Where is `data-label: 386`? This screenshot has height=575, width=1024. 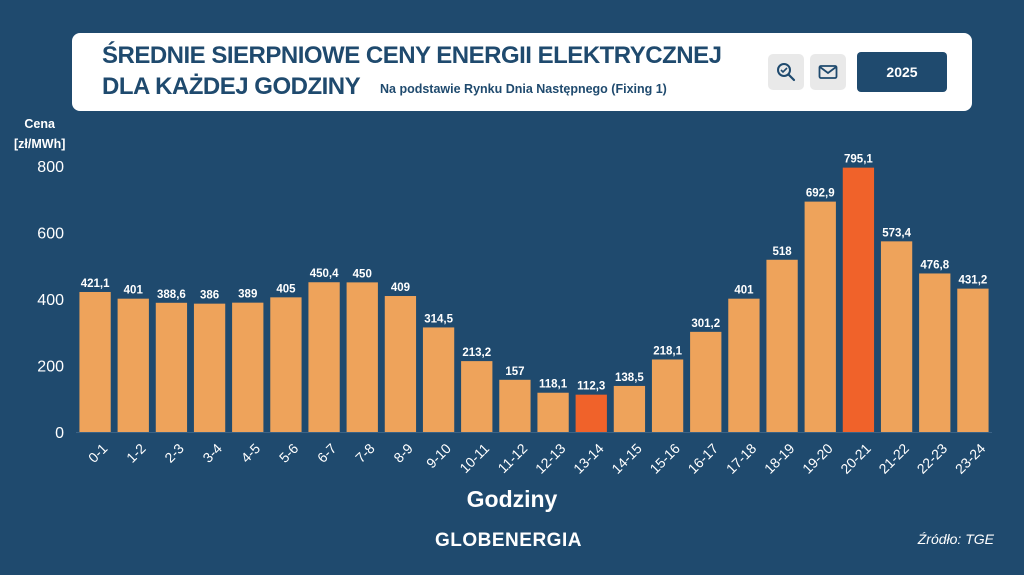
data-label: 386 is located at coordinates (209, 296).